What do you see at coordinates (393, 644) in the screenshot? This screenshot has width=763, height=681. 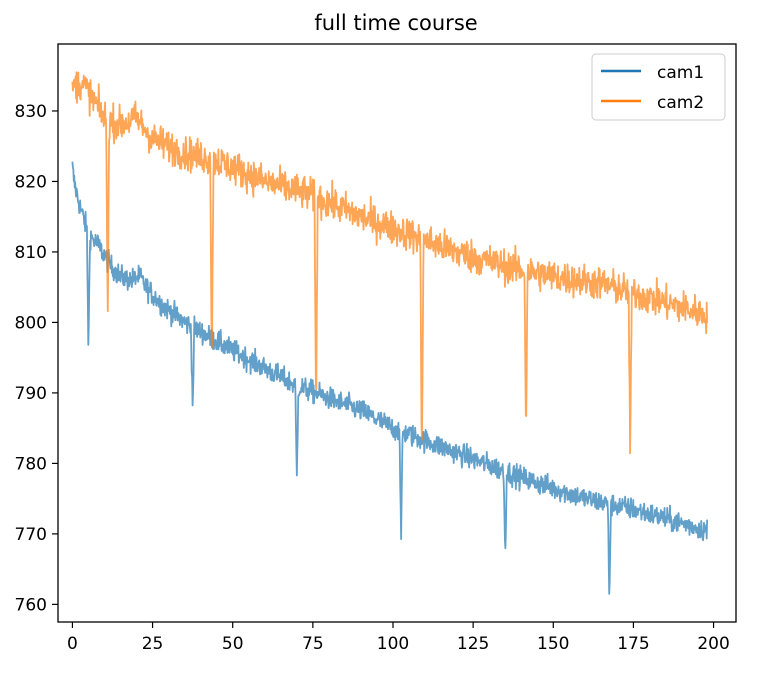 I see `x-tick-label: 100` at bounding box center [393, 644].